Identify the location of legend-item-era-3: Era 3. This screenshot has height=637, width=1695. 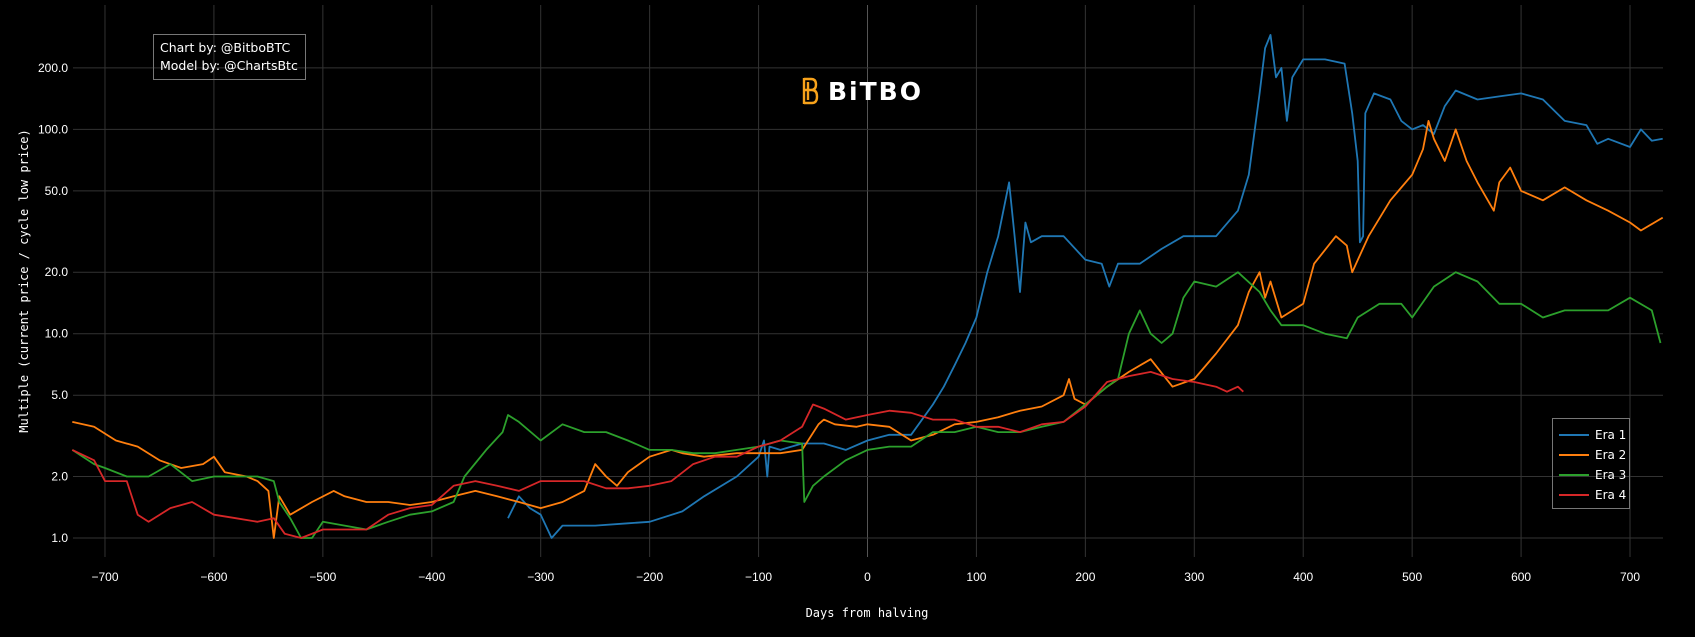
(1594, 475).